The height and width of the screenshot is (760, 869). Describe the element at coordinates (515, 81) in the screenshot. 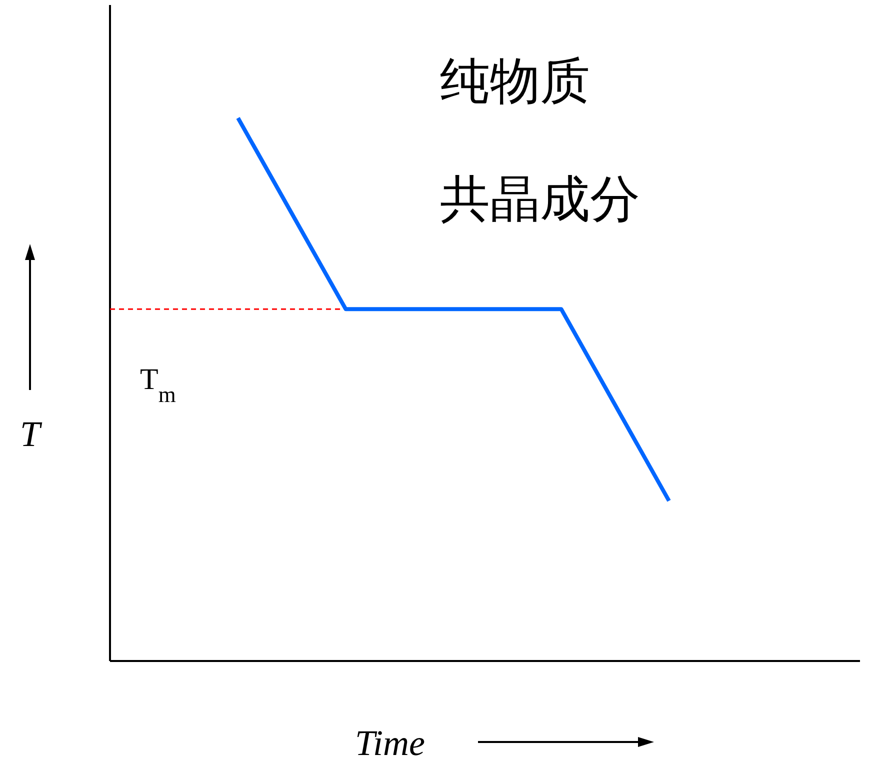

I see `text: 纯物质` at that location.